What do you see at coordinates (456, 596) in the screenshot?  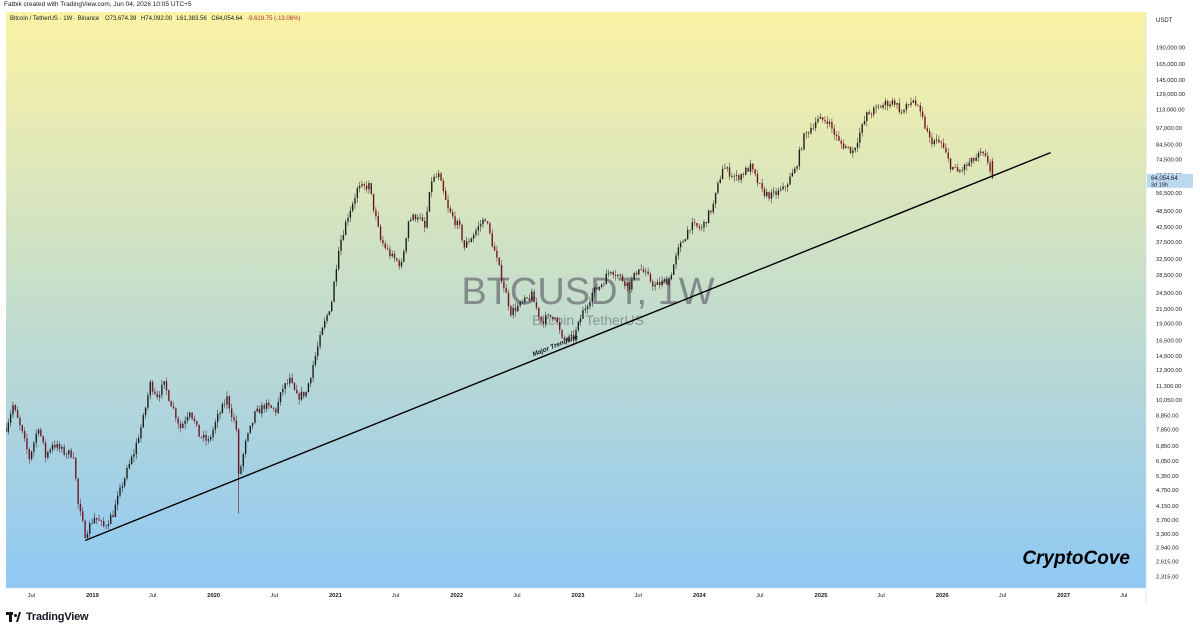 I see `time-tick-label: 2022` at bounding box center [456, 596].